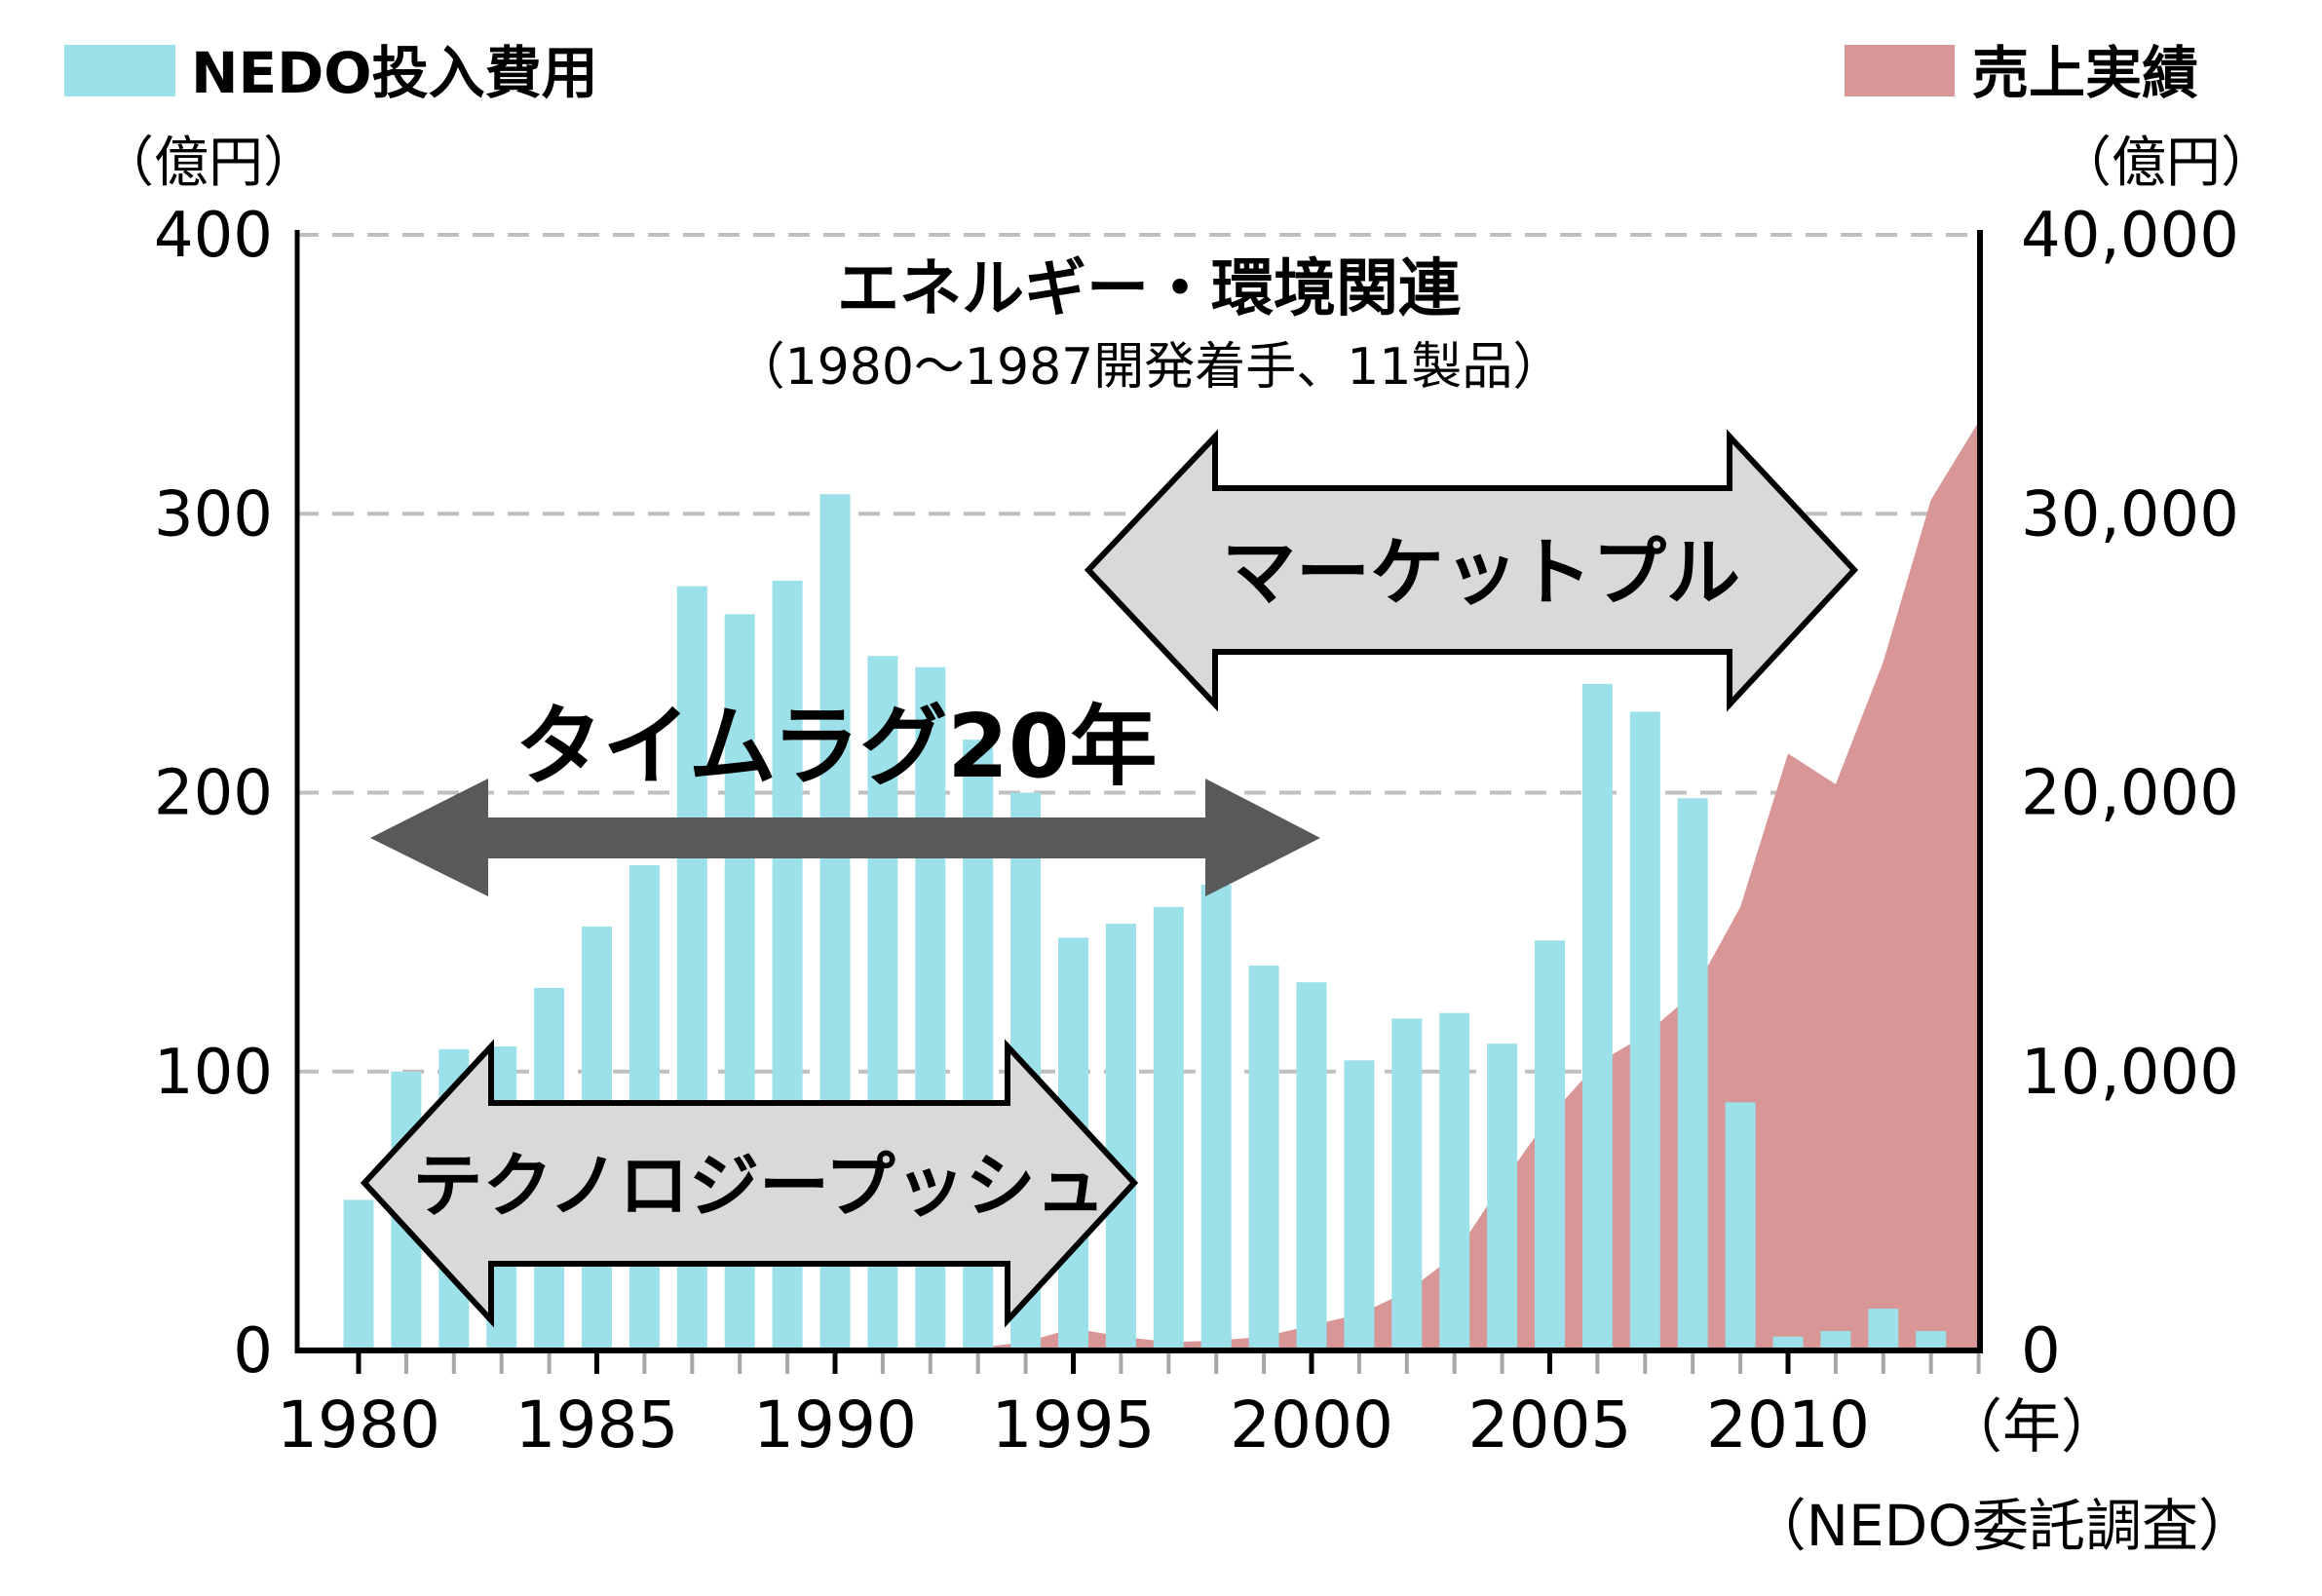 The width and height of the screenshot is (2322, 1596). What do you see at coordinates (1836, 1340) in the screenshot?
I see `bar-2011` at bounding box center [1836, 1340].